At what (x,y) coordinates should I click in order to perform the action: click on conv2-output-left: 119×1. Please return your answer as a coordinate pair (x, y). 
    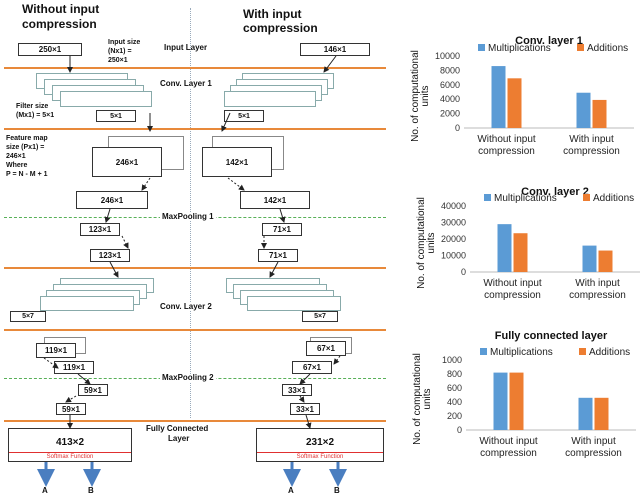
    Looking at the image, I should click on (56, 350).